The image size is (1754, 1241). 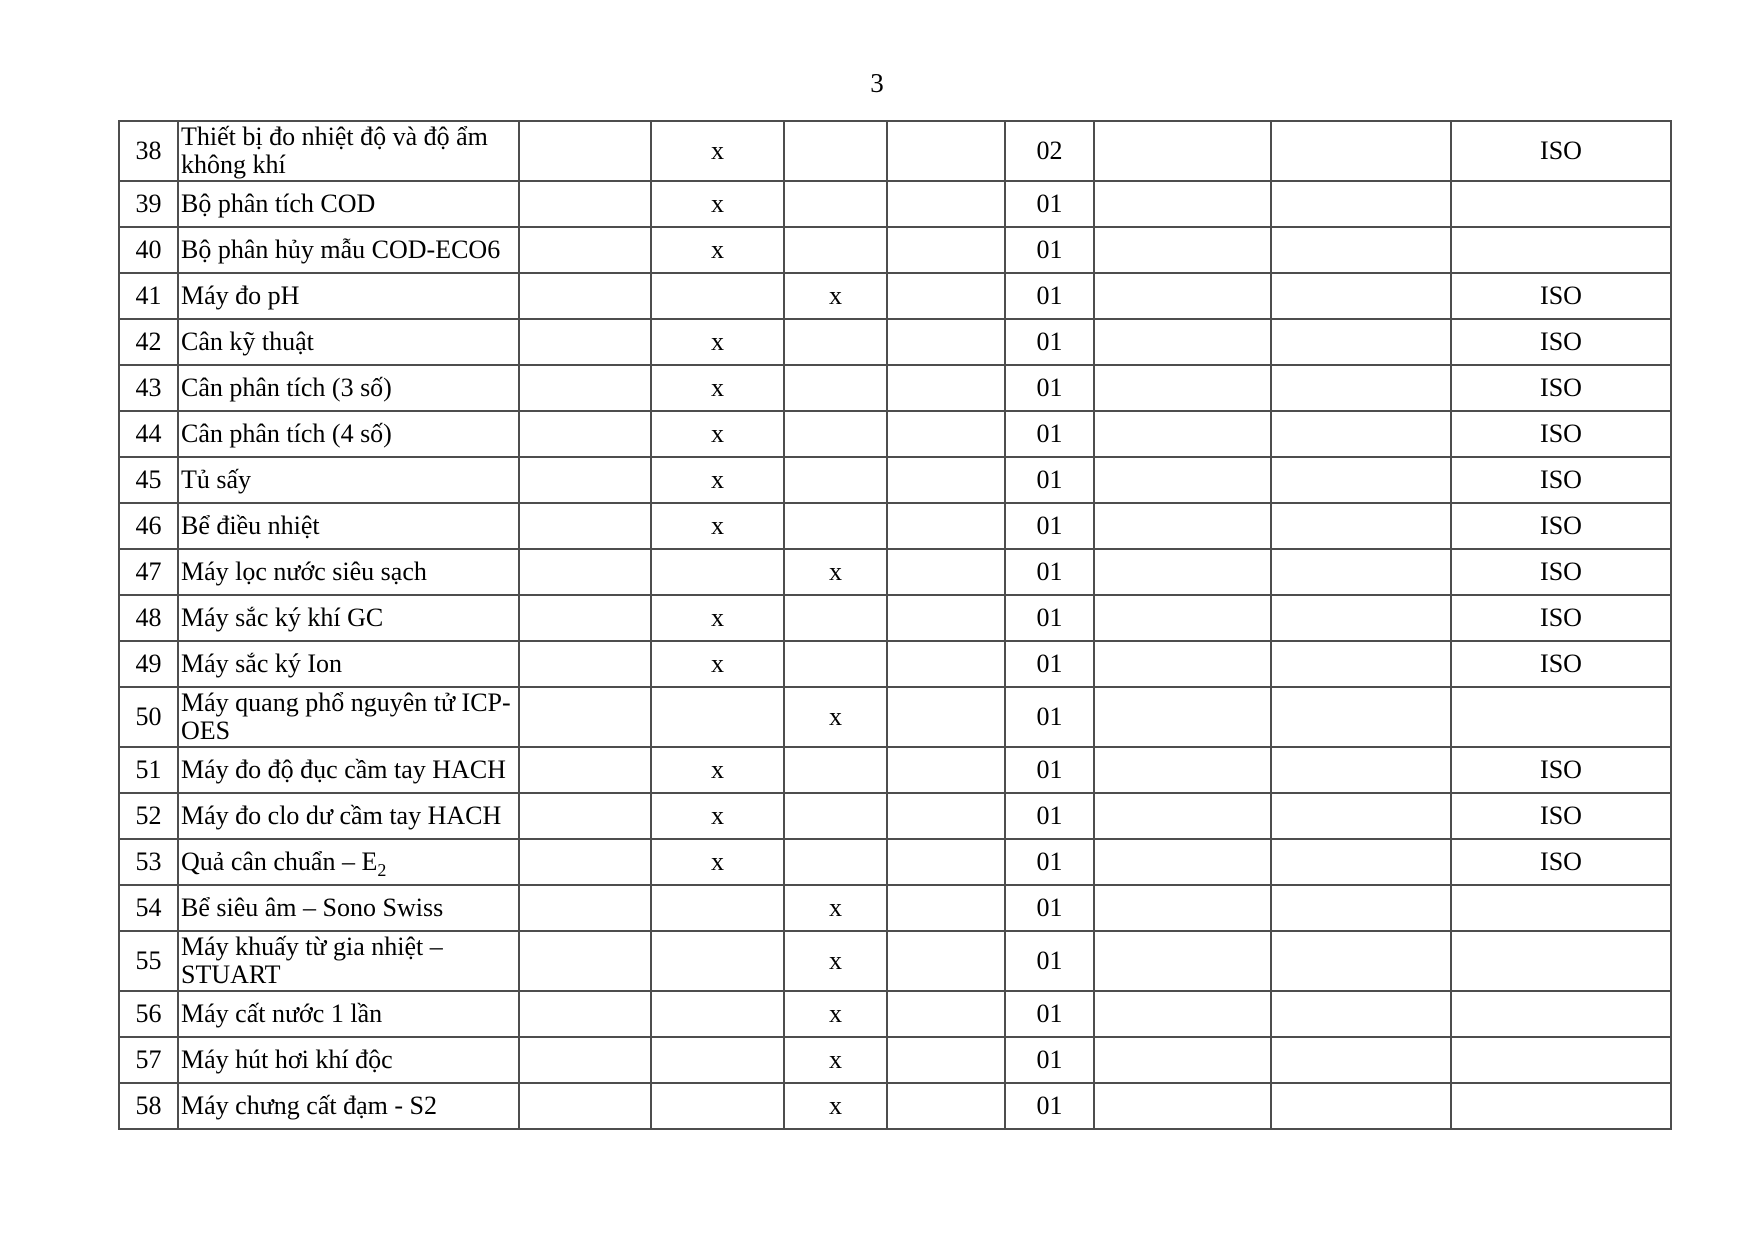 I want to click on table-row: 41 Máy đo pH x 01 ISO, so click(x=895, y=296).